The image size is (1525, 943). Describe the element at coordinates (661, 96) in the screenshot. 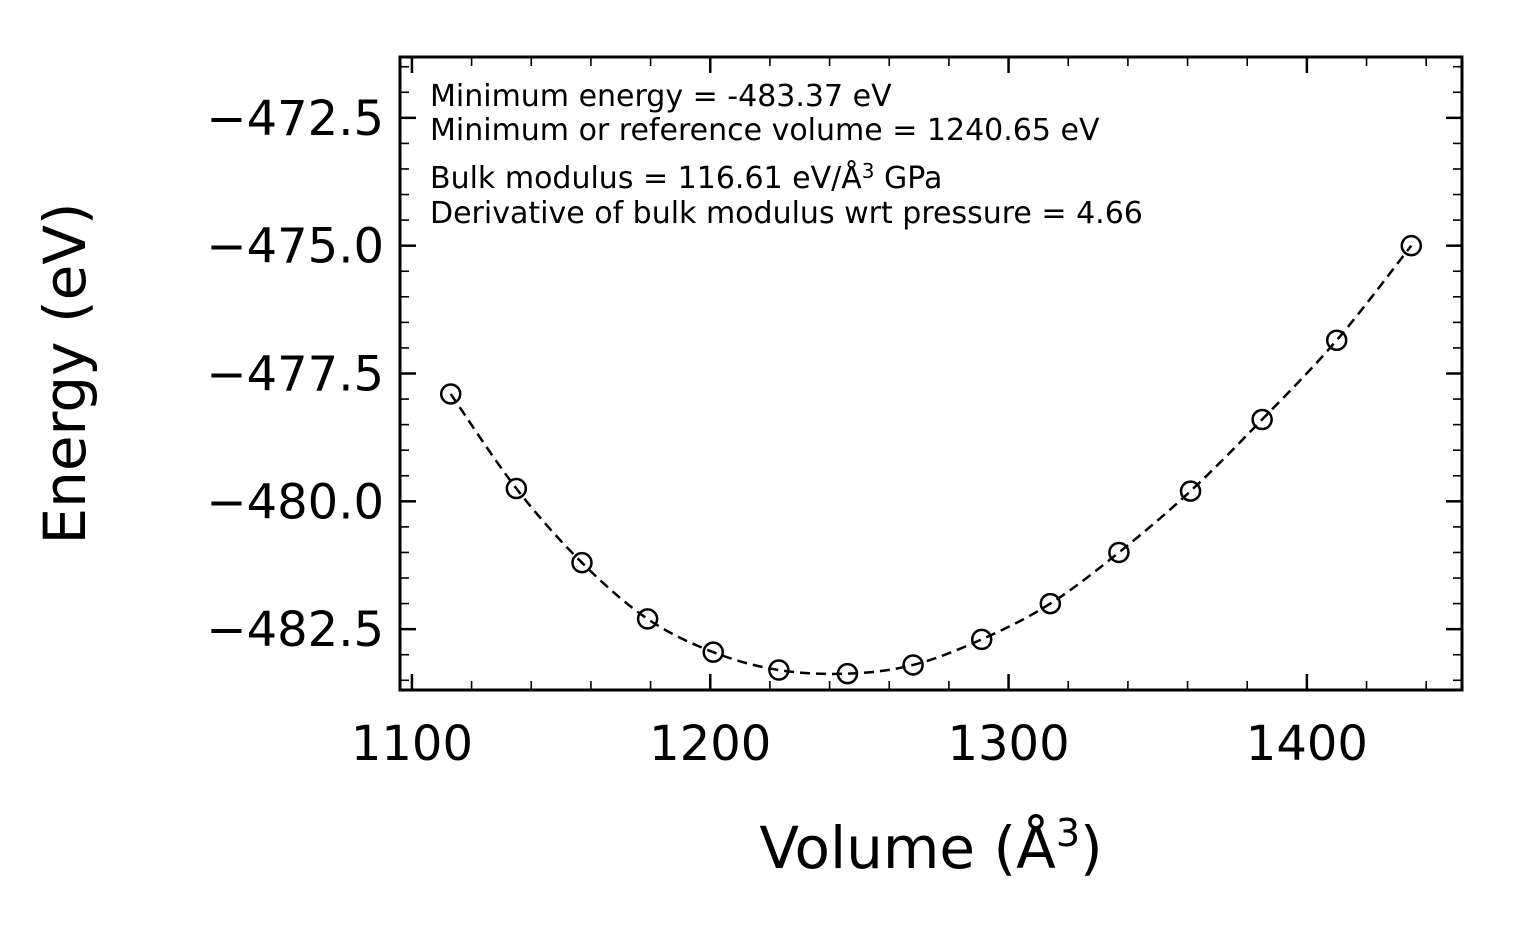

I see `annotation-line: Minimum energy = -483.37 eV` at that location.